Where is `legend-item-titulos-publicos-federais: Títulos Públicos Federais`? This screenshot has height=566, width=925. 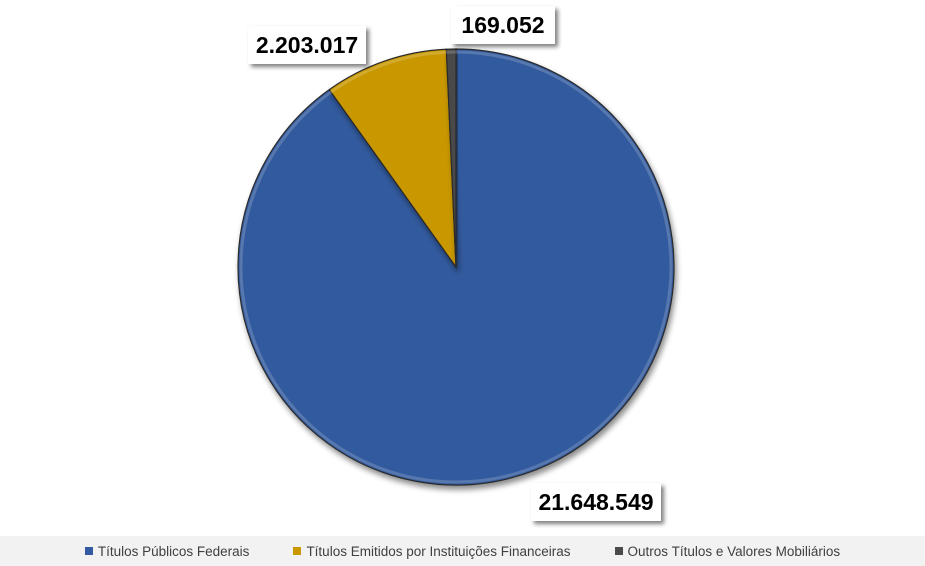 legend-item-titulos-publicos-federais: Títulos Públicos Federais is located at coordinates (167, 551).